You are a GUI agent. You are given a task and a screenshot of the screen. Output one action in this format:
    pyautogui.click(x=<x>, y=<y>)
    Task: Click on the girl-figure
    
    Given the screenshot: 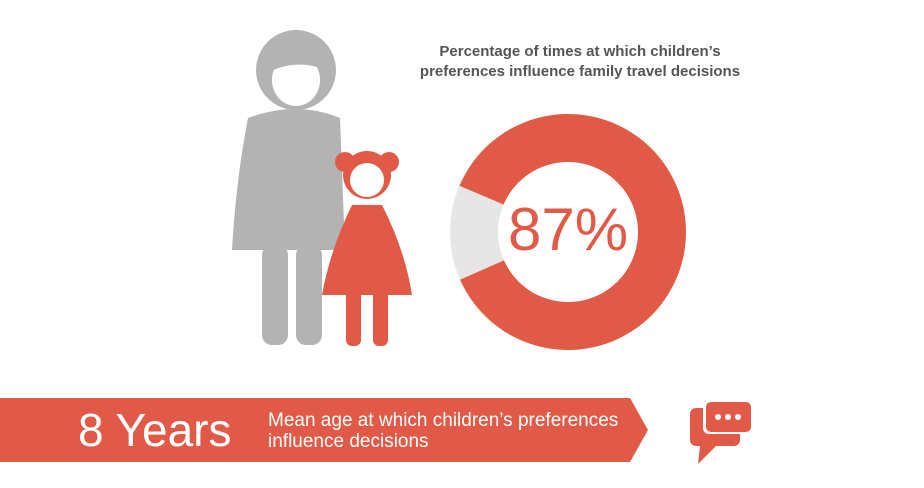 What is the action you would take?
    pyautogui.click(x=367, y=248)
    